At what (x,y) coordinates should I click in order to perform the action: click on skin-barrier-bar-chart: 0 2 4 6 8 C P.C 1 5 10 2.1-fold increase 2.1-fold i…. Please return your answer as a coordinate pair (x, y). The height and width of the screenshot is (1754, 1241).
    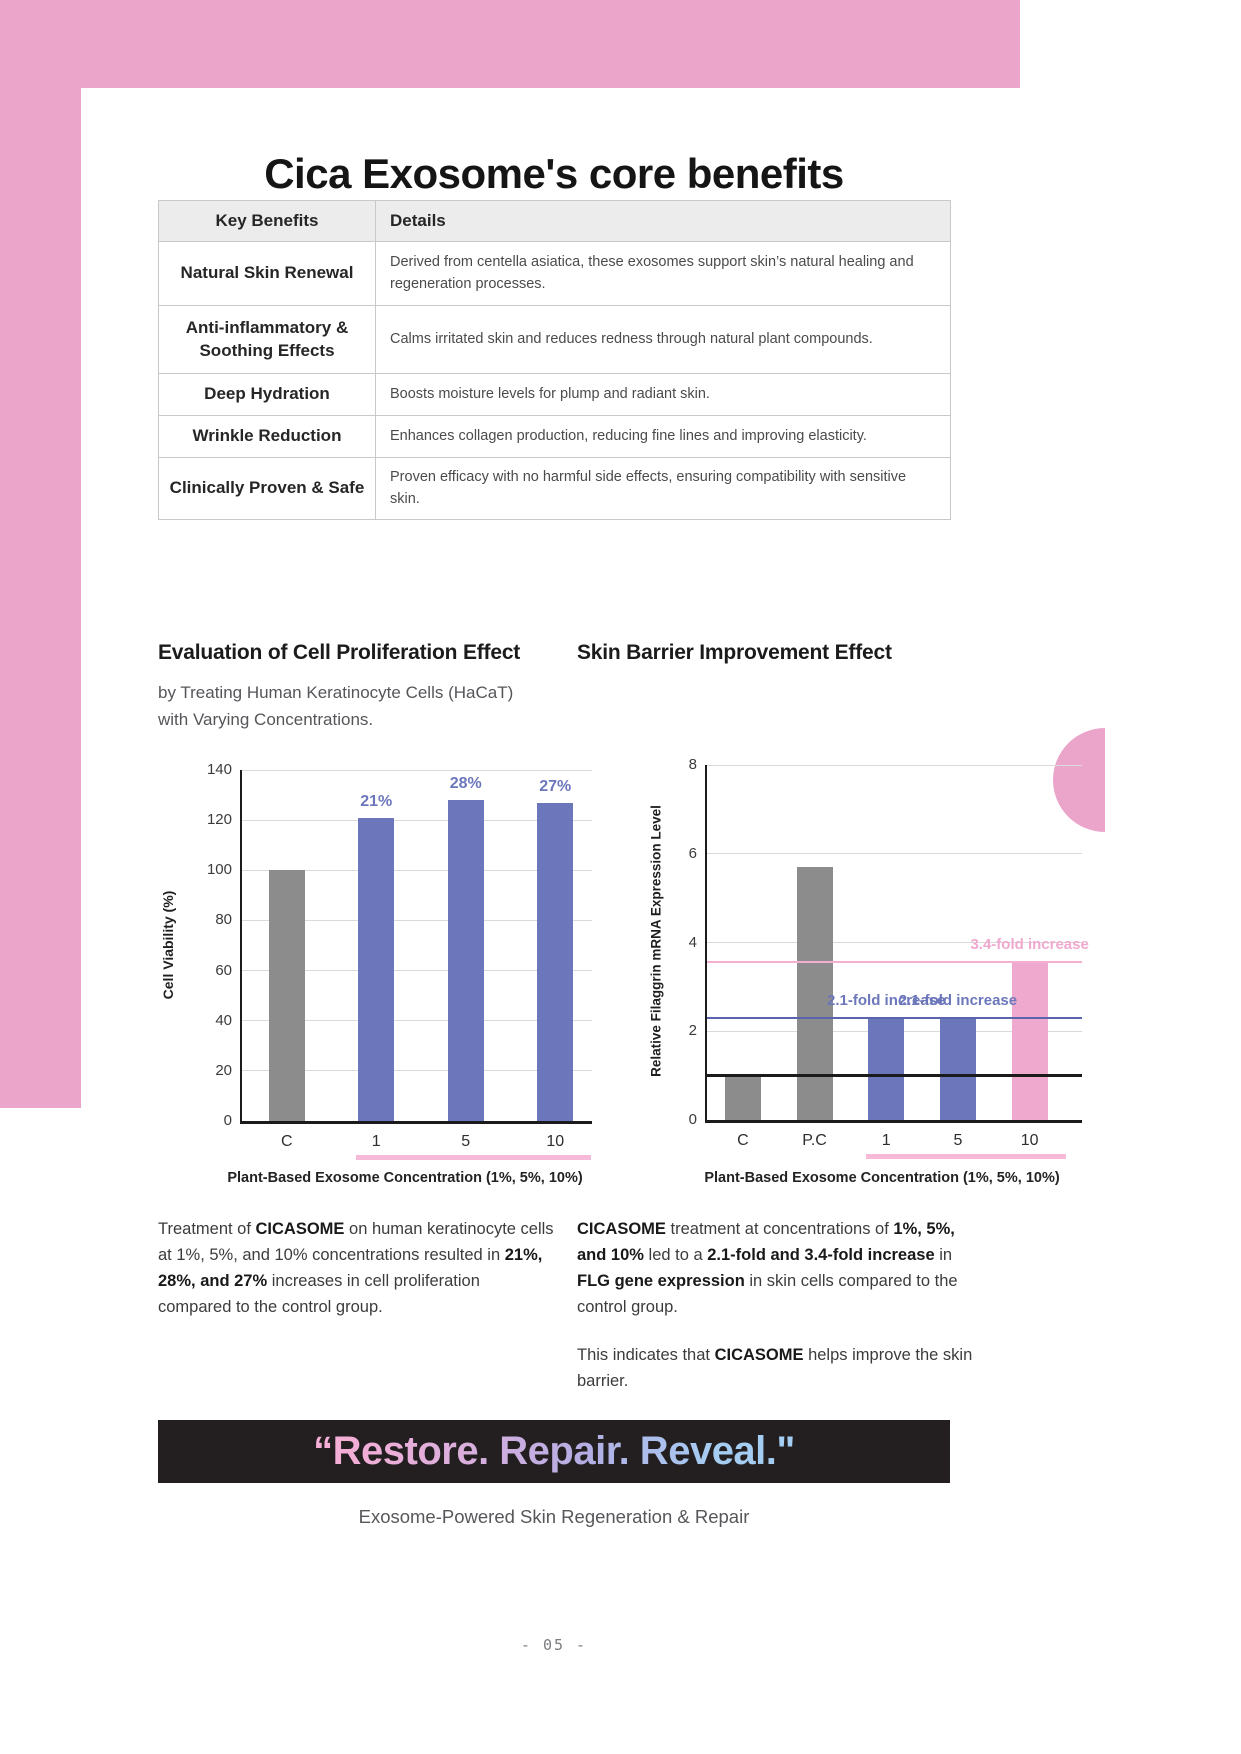
    Looking at the image, I should click on (889, 957).